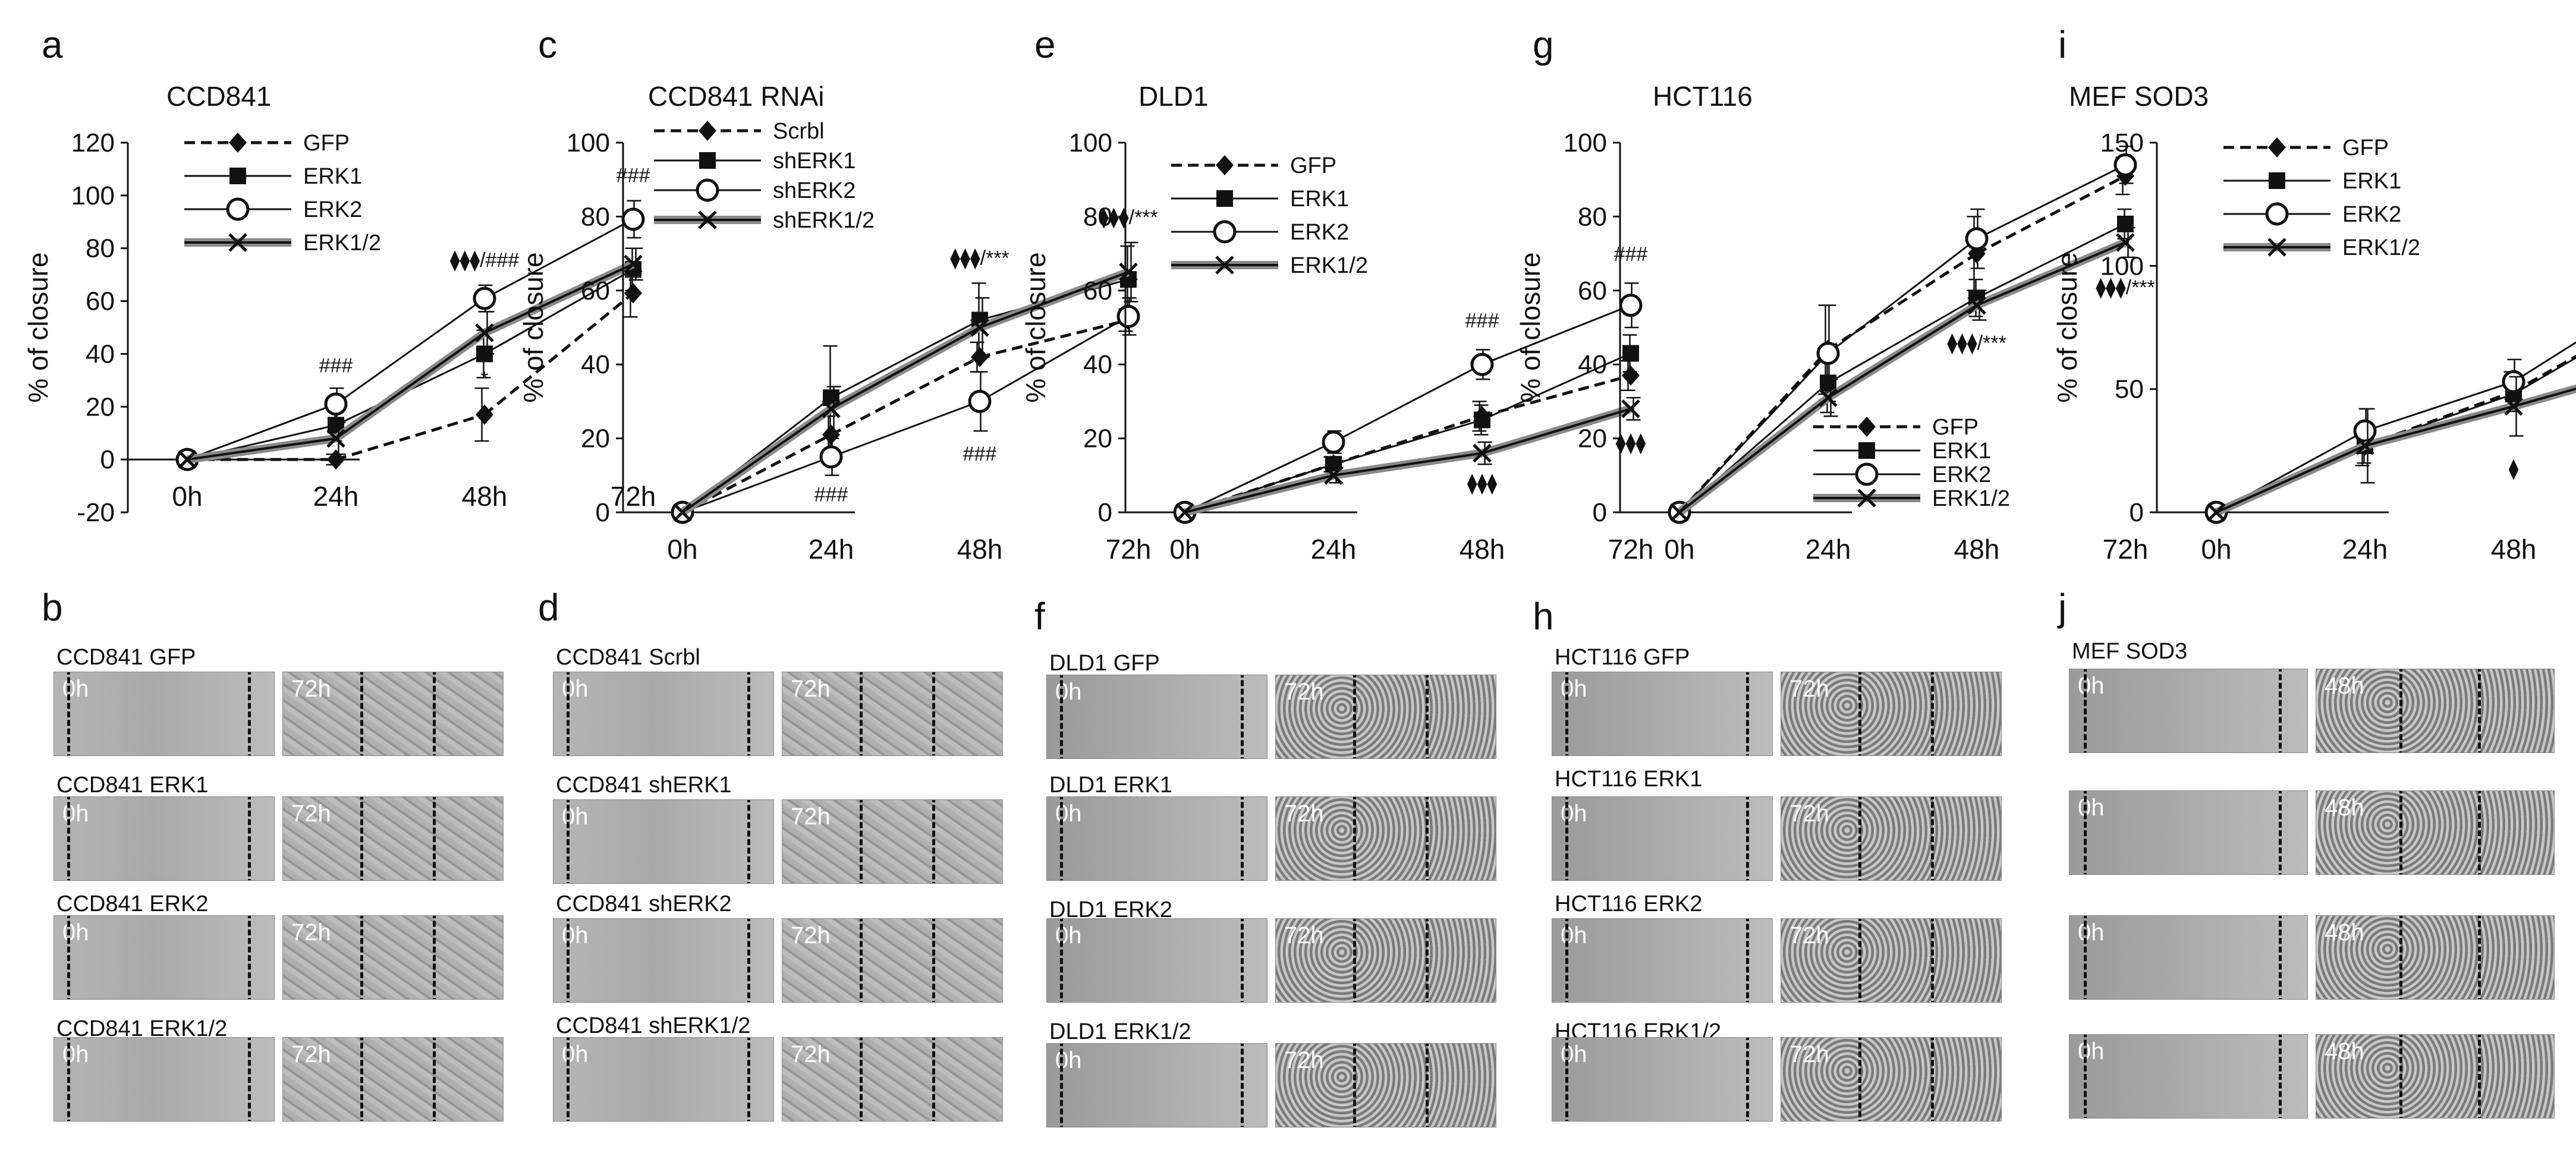  Describe the element at coordinates (2435, 832) in the screenshot. I see `wound-image-end: 48h` at that location.